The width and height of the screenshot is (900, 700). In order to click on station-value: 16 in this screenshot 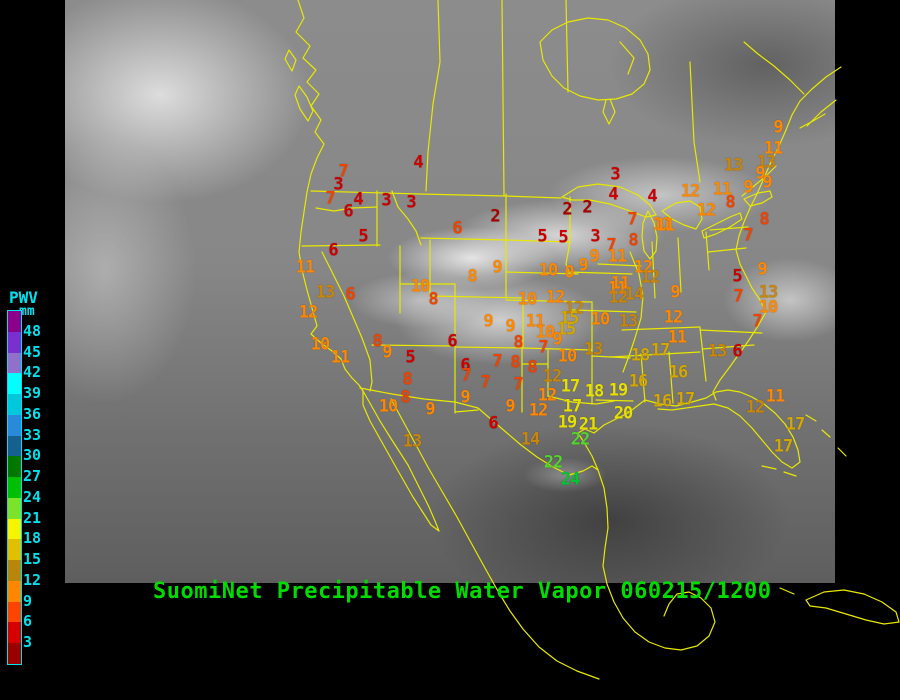, I will do `click(678, 372)`.